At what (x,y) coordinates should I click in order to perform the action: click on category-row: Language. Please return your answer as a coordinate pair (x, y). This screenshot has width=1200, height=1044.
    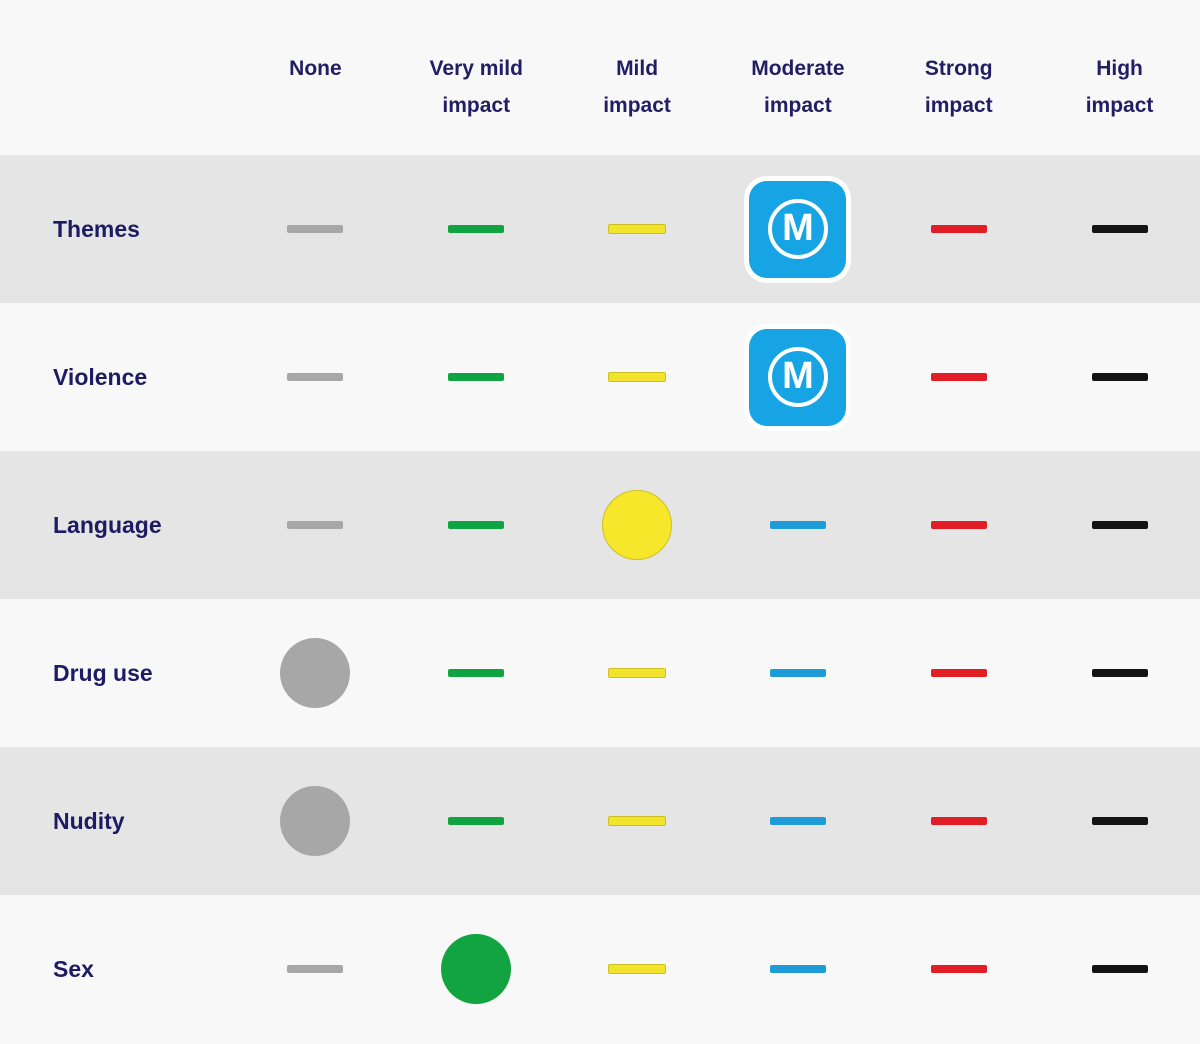
    Looking at the image, I should click on (600, 525).